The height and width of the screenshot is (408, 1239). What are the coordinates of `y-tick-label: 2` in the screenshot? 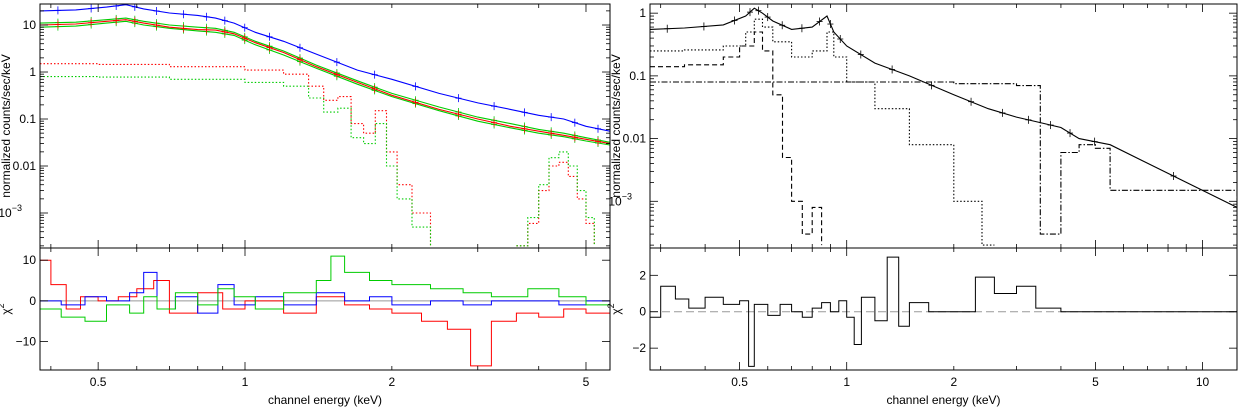 It's located at (642, 275).